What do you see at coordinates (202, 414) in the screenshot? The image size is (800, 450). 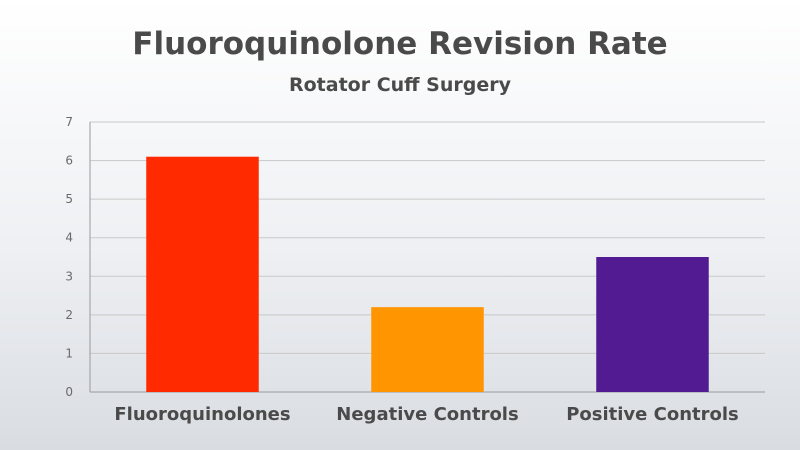 I see `category-label-fluoroquinolones: Fluoroquinolones` at bounding box center [202, 414].